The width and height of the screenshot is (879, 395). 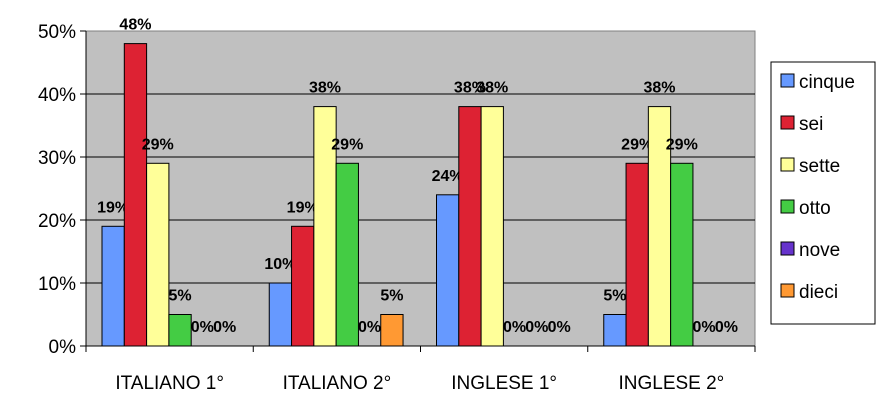 I want to click on legend-swatch-sette, so click(x=787, y=164).